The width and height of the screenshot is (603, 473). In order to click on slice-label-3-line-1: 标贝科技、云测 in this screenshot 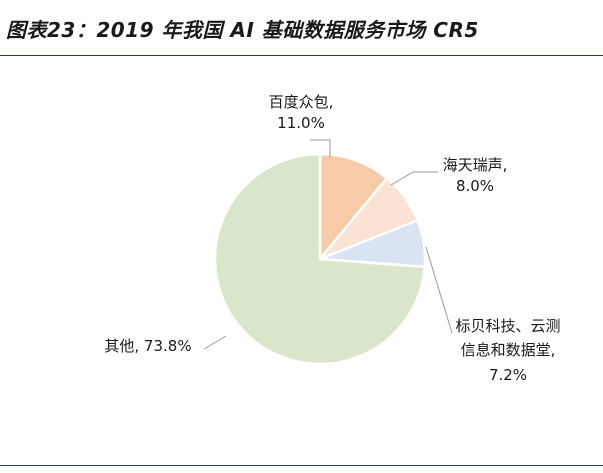, I will do `click(507, 326)`.